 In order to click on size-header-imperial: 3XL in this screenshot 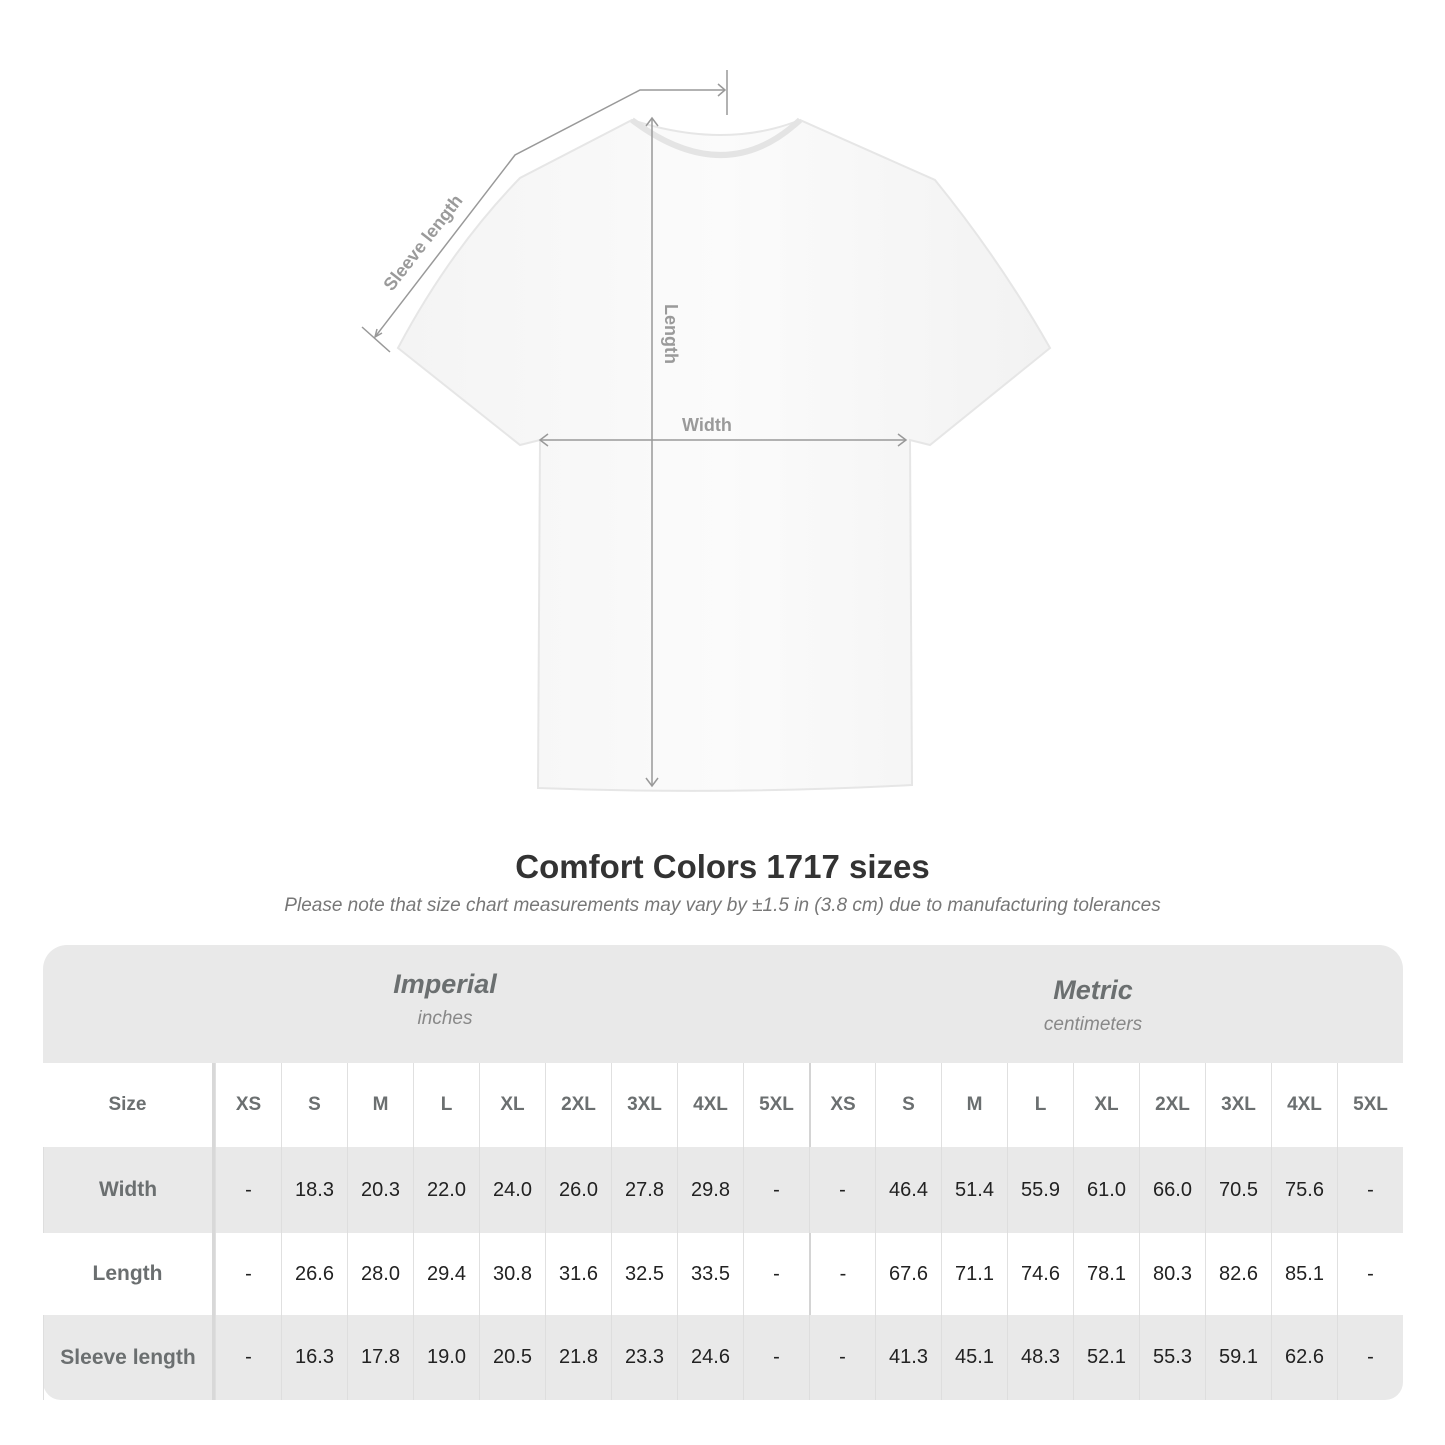, I will do `click(644, 1105)`.